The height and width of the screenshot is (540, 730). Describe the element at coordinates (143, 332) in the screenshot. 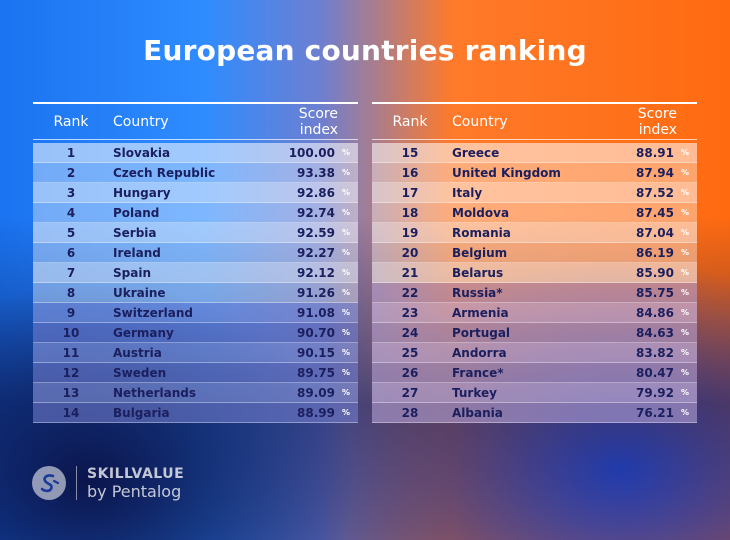

I see `country-cell: Germany` at that location.